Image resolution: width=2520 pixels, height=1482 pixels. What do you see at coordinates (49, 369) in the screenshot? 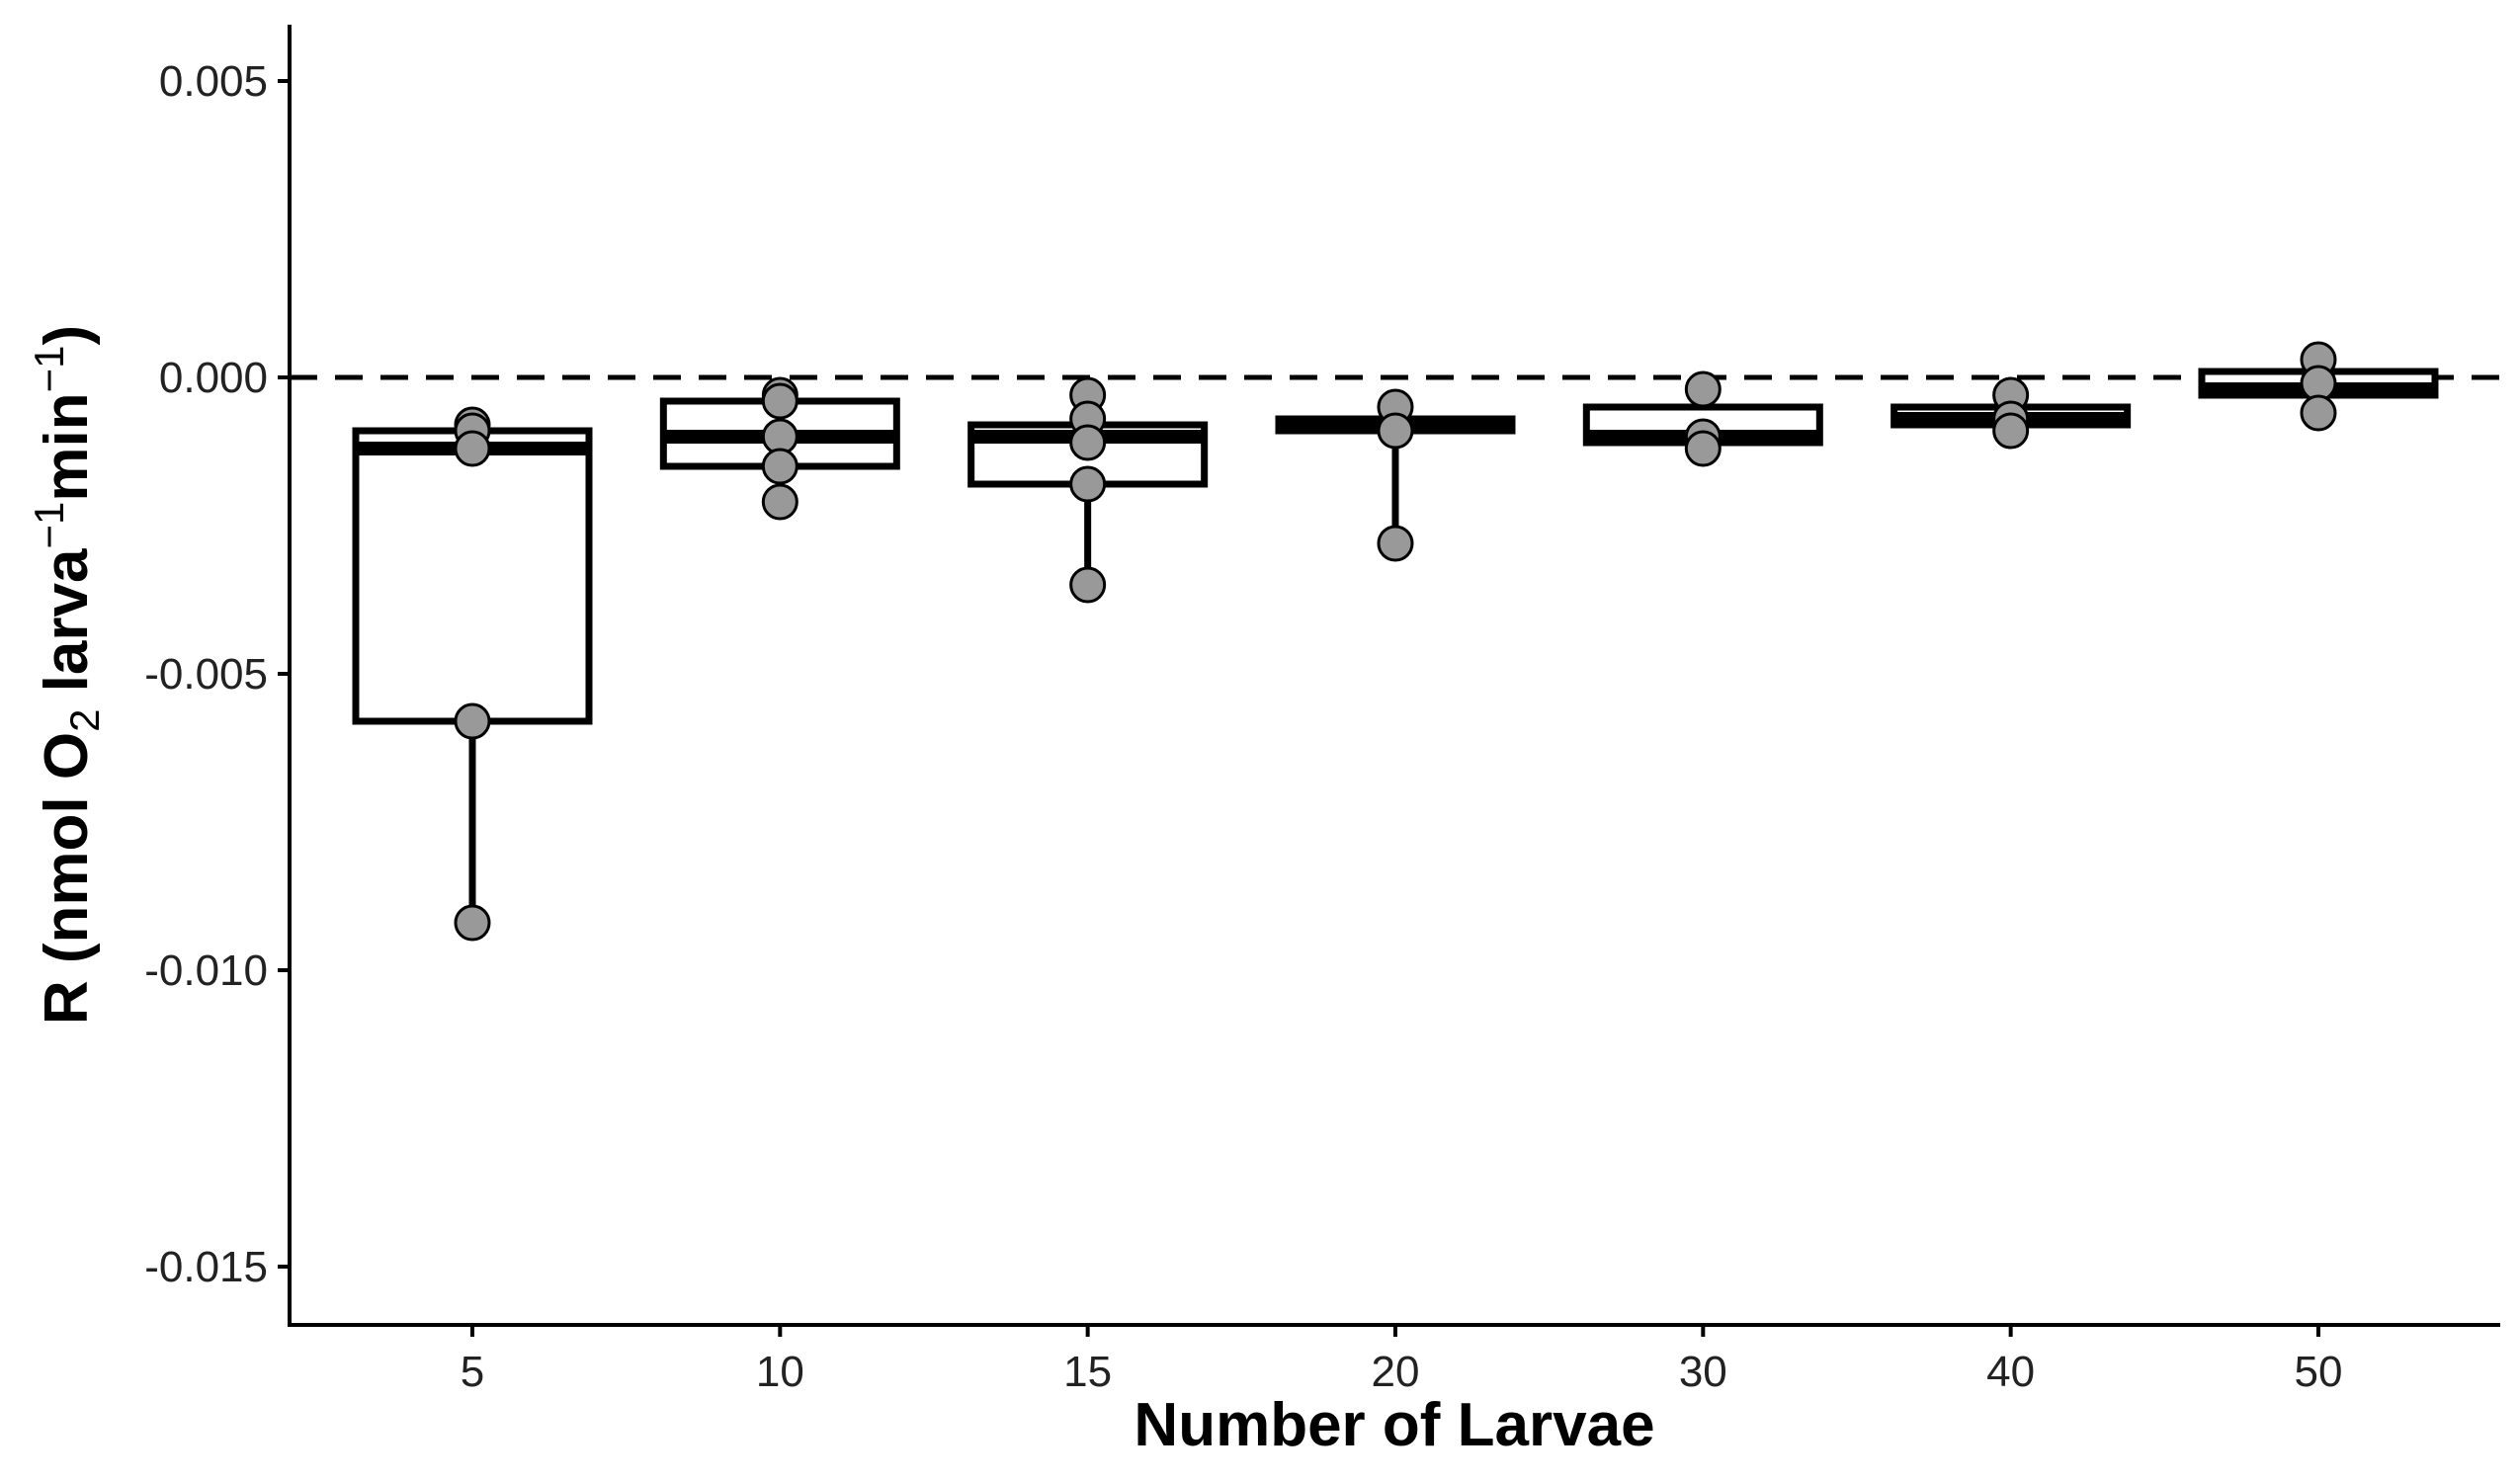
I see `y-axis-title-superscript-2: −1` at bounding box center [49, 369].